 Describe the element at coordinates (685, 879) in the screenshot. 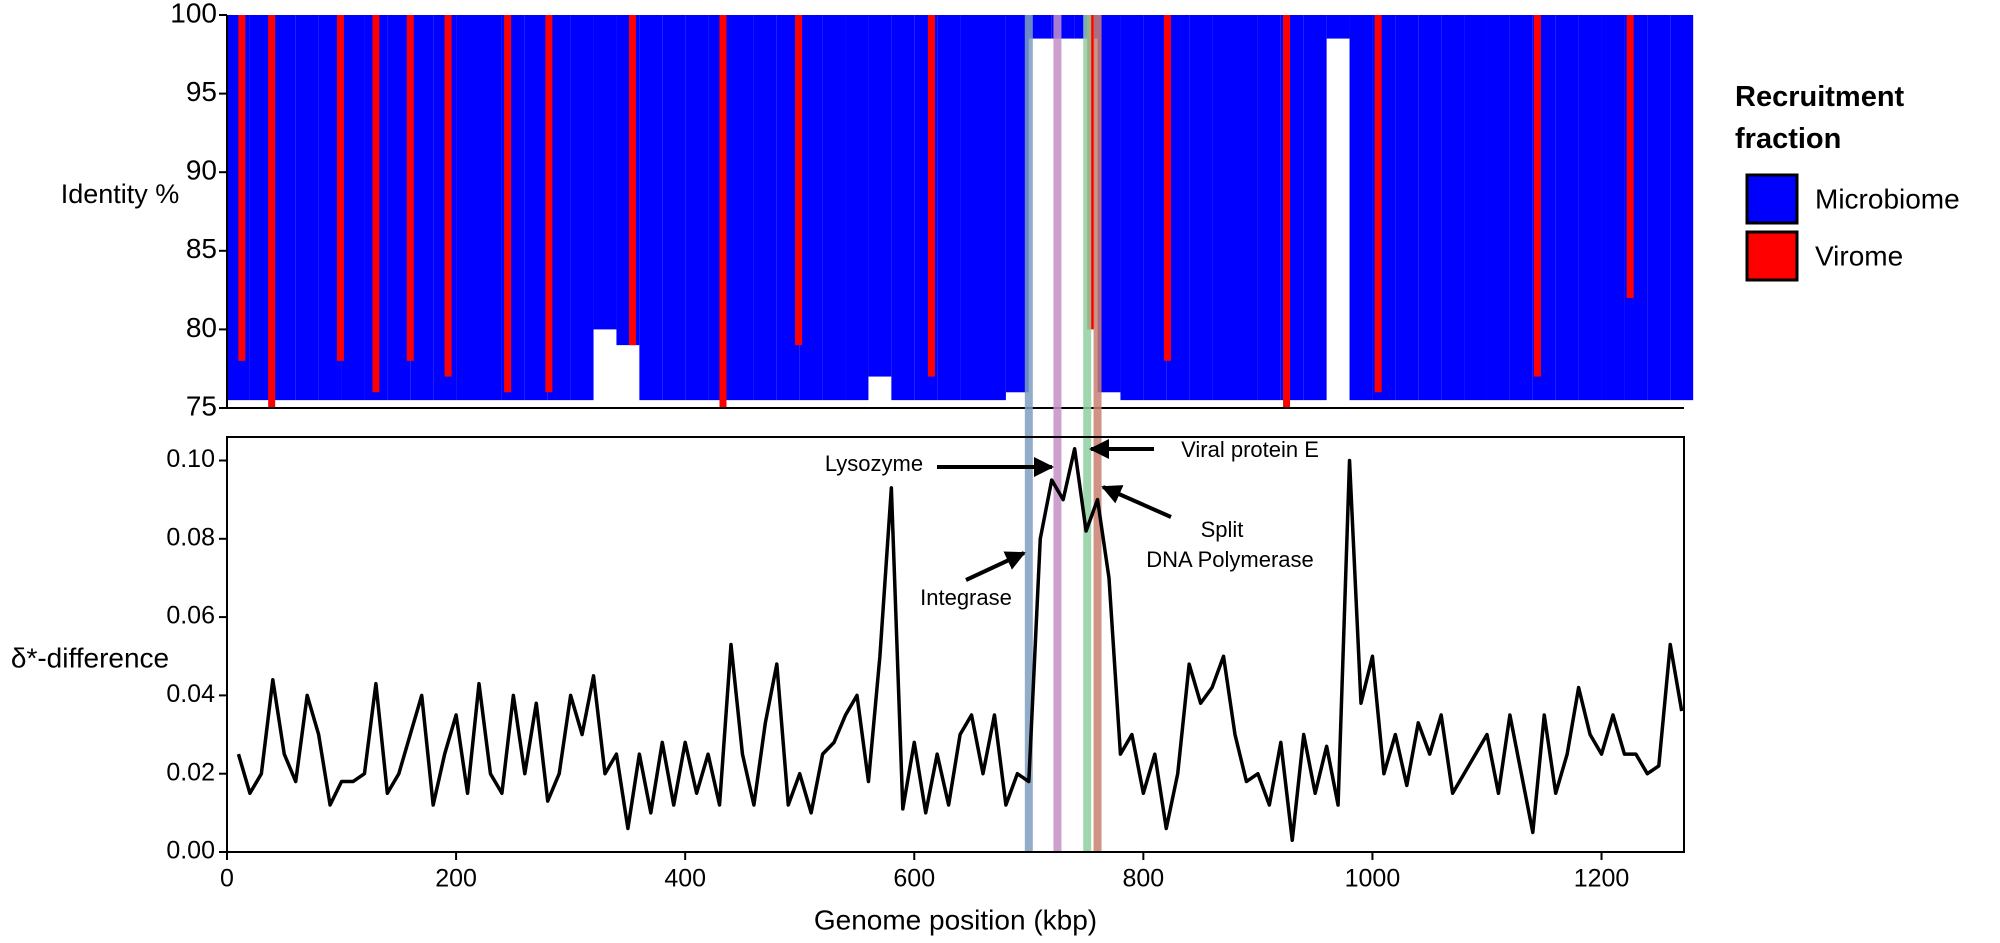

I see `x-tick-label: 400` at that location.